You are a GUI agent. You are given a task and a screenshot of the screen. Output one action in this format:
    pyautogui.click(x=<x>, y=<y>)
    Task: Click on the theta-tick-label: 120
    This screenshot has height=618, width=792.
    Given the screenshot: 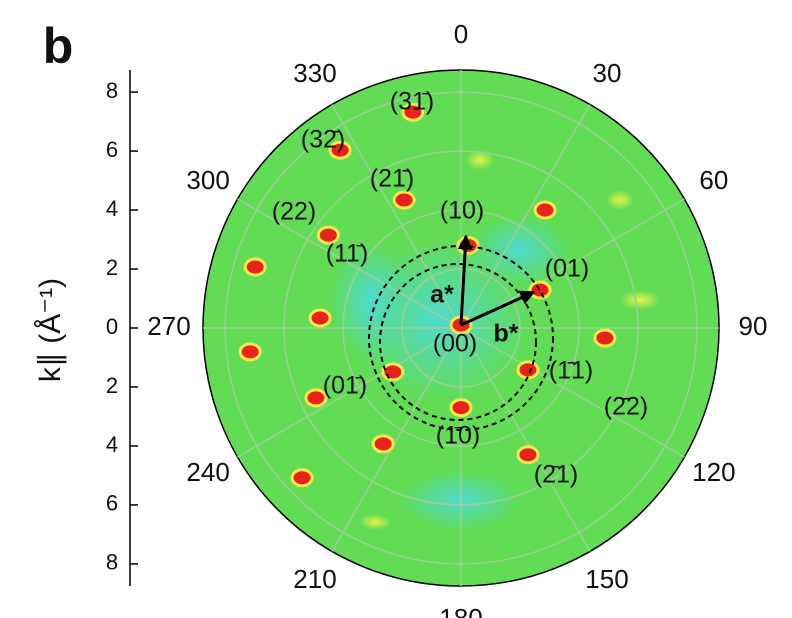 What is the action you would take?
    pyautogui.click(x=713, y=472)
    